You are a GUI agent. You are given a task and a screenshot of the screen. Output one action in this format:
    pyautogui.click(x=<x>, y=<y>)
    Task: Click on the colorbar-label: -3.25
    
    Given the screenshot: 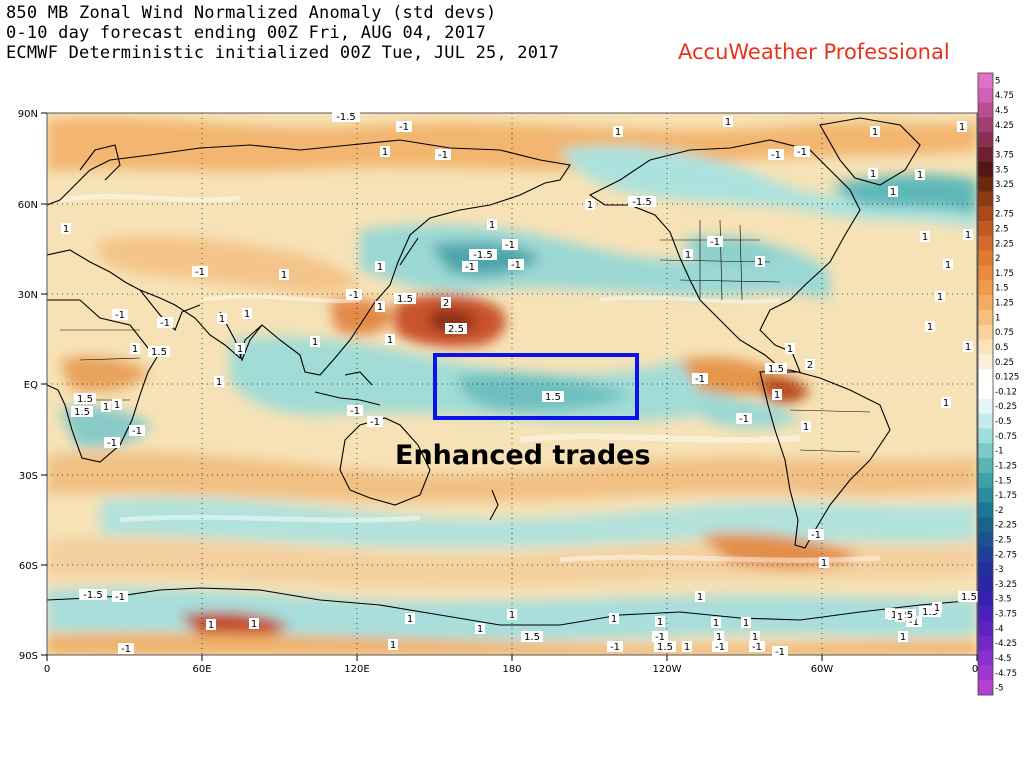 What is the action you would take?
    pyautogui.click(x=1006, y=585)
    